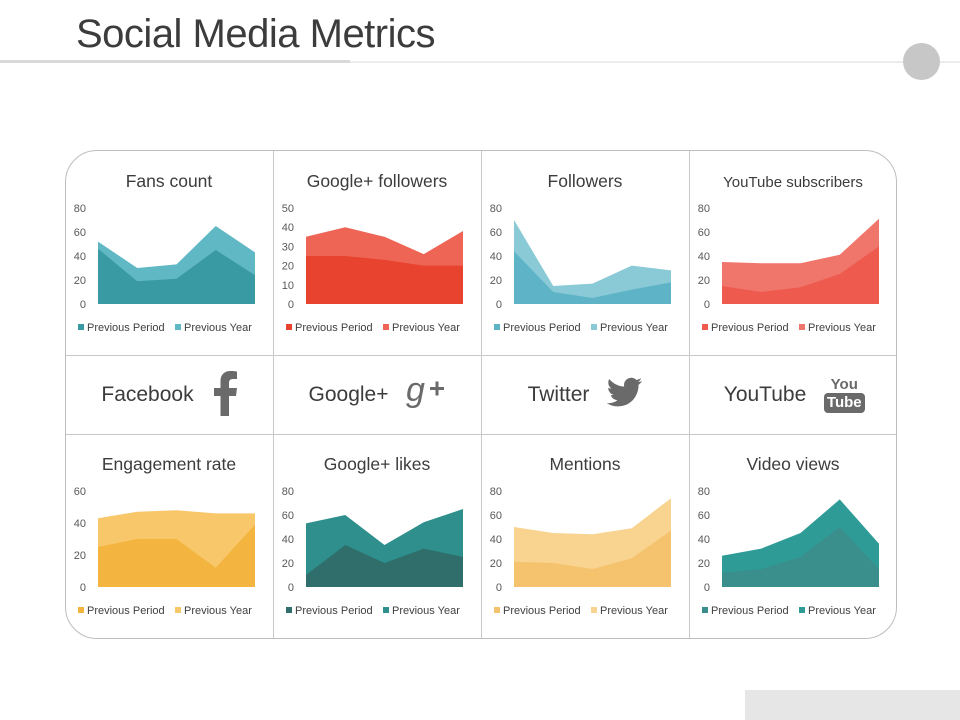 The width and height of the screenshot is (960, 720). Describe the element at coordinates (844, 403) in the screenshot. I see `youtube-icon-text-bottom: Tube` at that location.